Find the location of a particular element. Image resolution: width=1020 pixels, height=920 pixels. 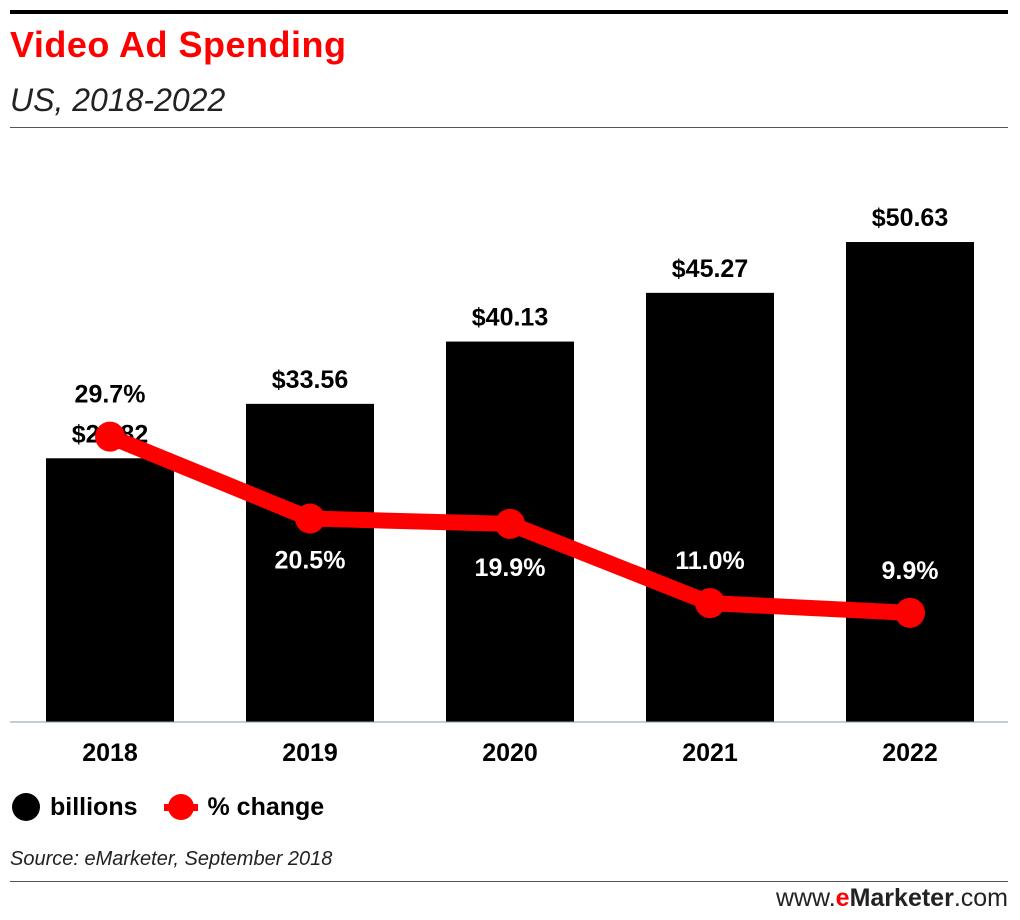

source-note: Source: eMarketer, September 2018 is located at coordinates (171, 859).